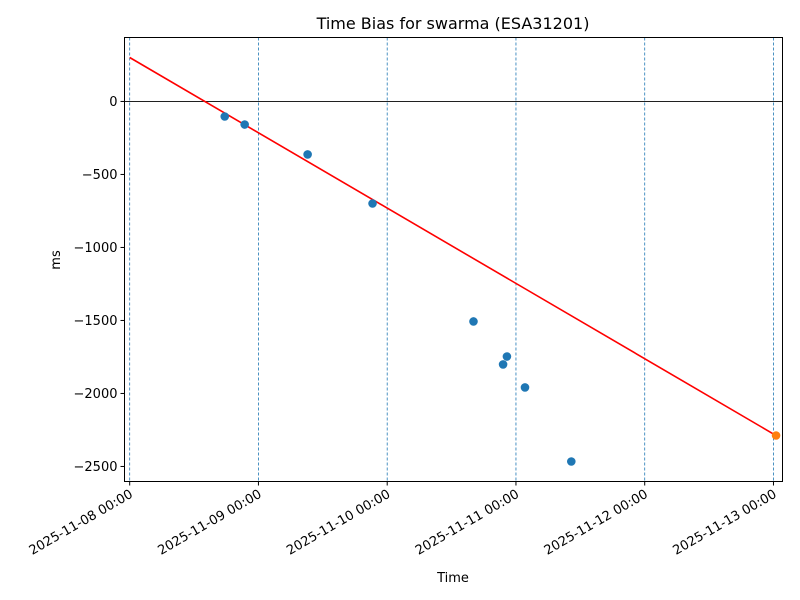  I want to click on x-tick-label: 2025-11-12 00:00, so click(596, 523).